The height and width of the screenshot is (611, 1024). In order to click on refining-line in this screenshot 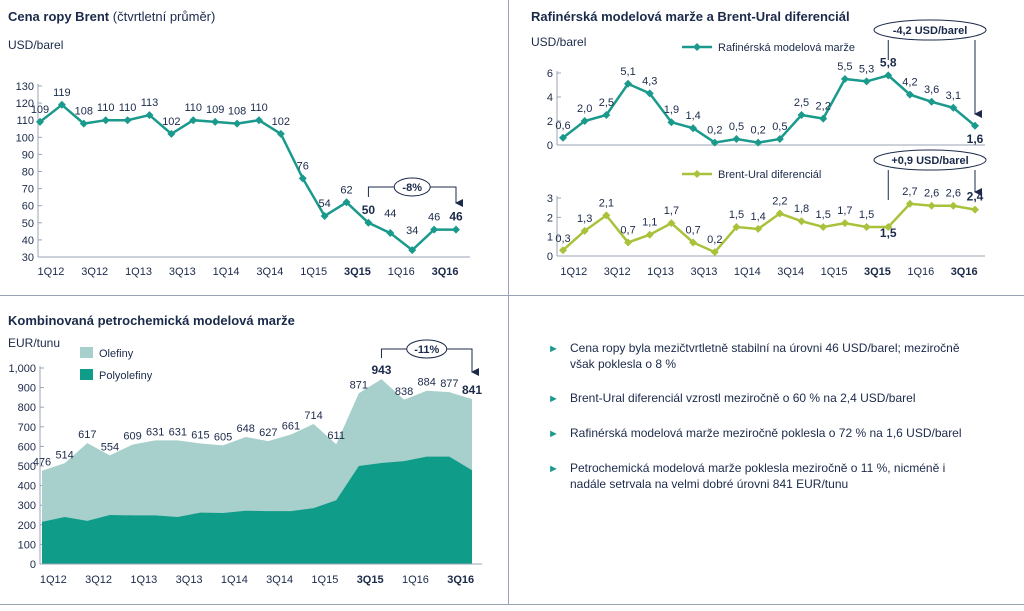, I will do `click(769, 109)`.